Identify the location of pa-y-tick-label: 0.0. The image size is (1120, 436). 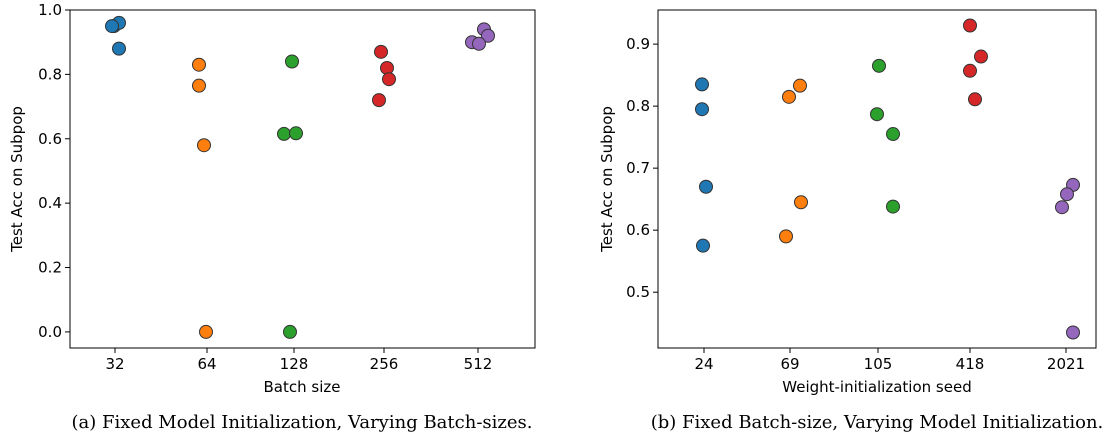
(50, 332).